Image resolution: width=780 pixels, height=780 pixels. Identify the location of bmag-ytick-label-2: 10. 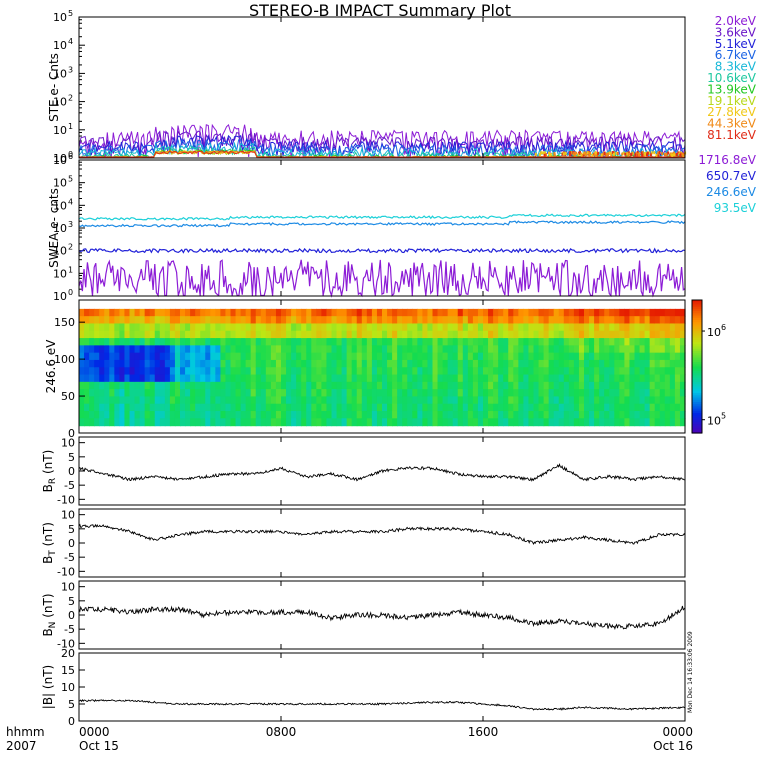
(68, 687).